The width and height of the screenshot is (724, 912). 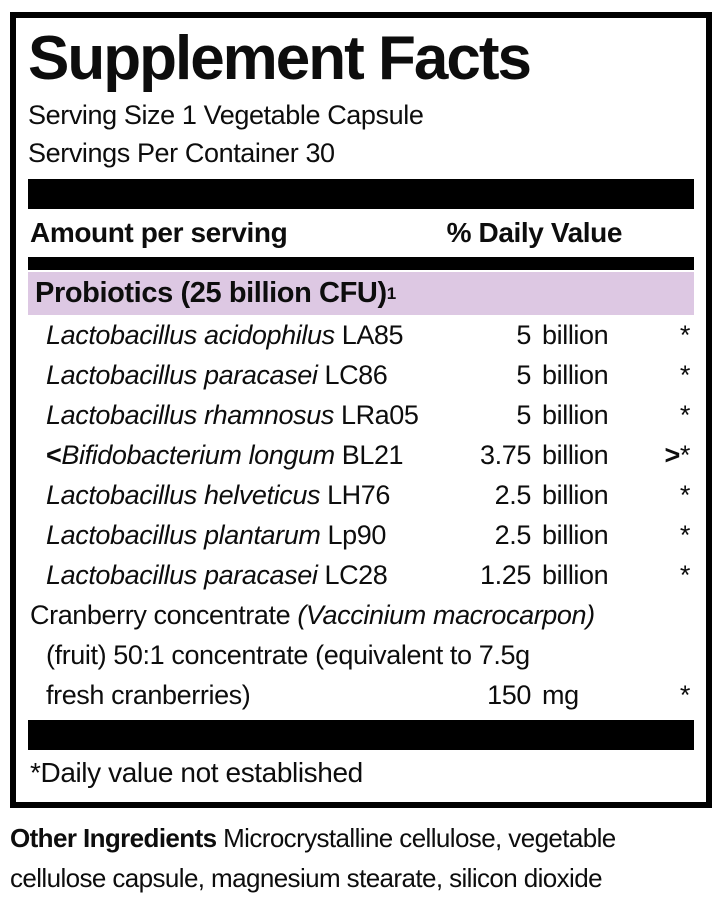 What do you see at coordinates (509, 694) in the screenshot?
I see `amount-value: 150` at bounding box center [509, 694].